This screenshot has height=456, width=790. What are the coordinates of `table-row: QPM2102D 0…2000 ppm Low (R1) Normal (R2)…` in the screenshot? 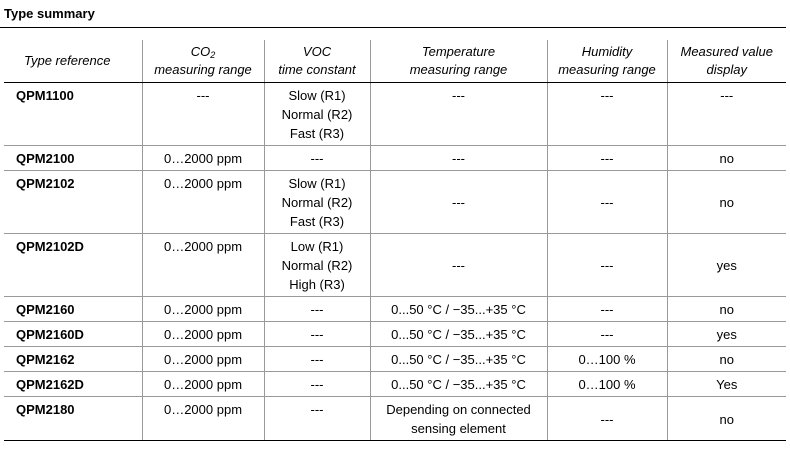 It's located at (395, 265).